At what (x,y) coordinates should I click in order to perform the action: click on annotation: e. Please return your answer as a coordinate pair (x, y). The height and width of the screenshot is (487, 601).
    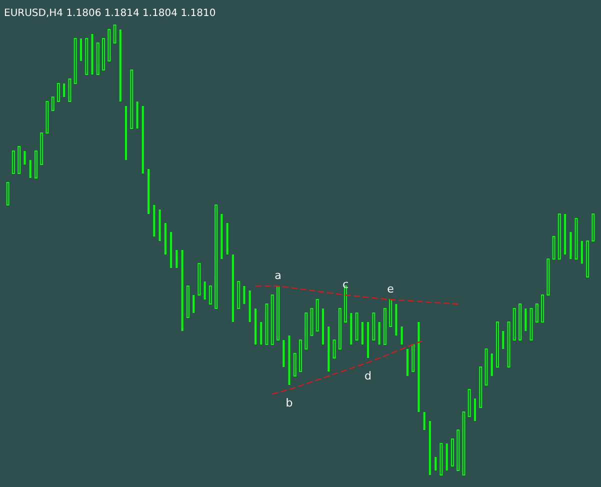
    Looking at the image, I should click on (390, 289).